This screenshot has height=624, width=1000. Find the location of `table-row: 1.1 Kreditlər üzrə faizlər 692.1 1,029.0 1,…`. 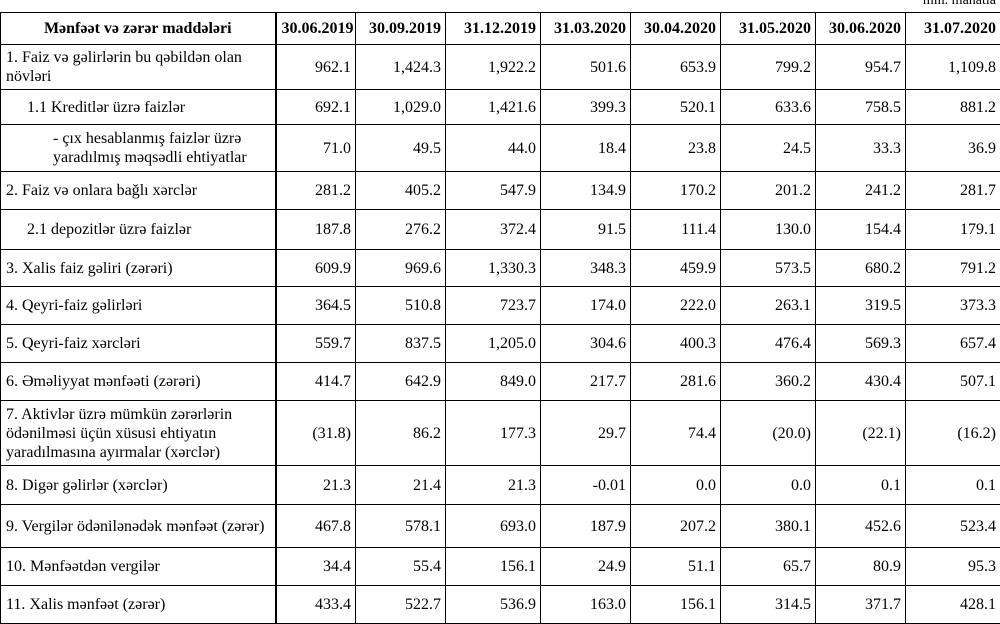

table-row: 1.1 Kreditlər üzrə faizlər 692.1 1,029.0 1,… is located at coordinates (500, 107).